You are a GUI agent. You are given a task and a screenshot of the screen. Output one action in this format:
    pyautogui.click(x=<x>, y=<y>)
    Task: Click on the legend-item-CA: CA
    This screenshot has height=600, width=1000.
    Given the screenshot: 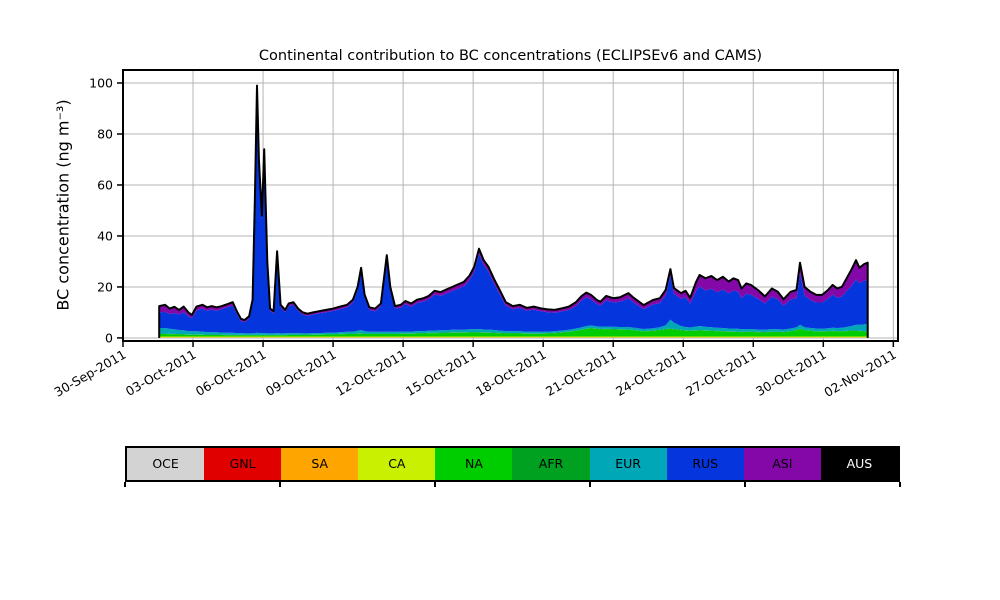 What is the action you would take?
    pyautogui.click(x=397, y=464)
    